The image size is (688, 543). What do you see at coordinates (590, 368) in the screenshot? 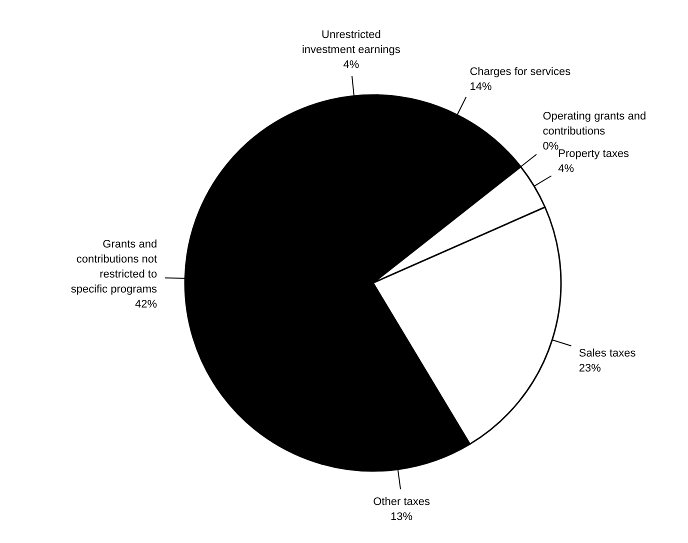
I see `data-label: 23%` at bounding box center [590, 368].